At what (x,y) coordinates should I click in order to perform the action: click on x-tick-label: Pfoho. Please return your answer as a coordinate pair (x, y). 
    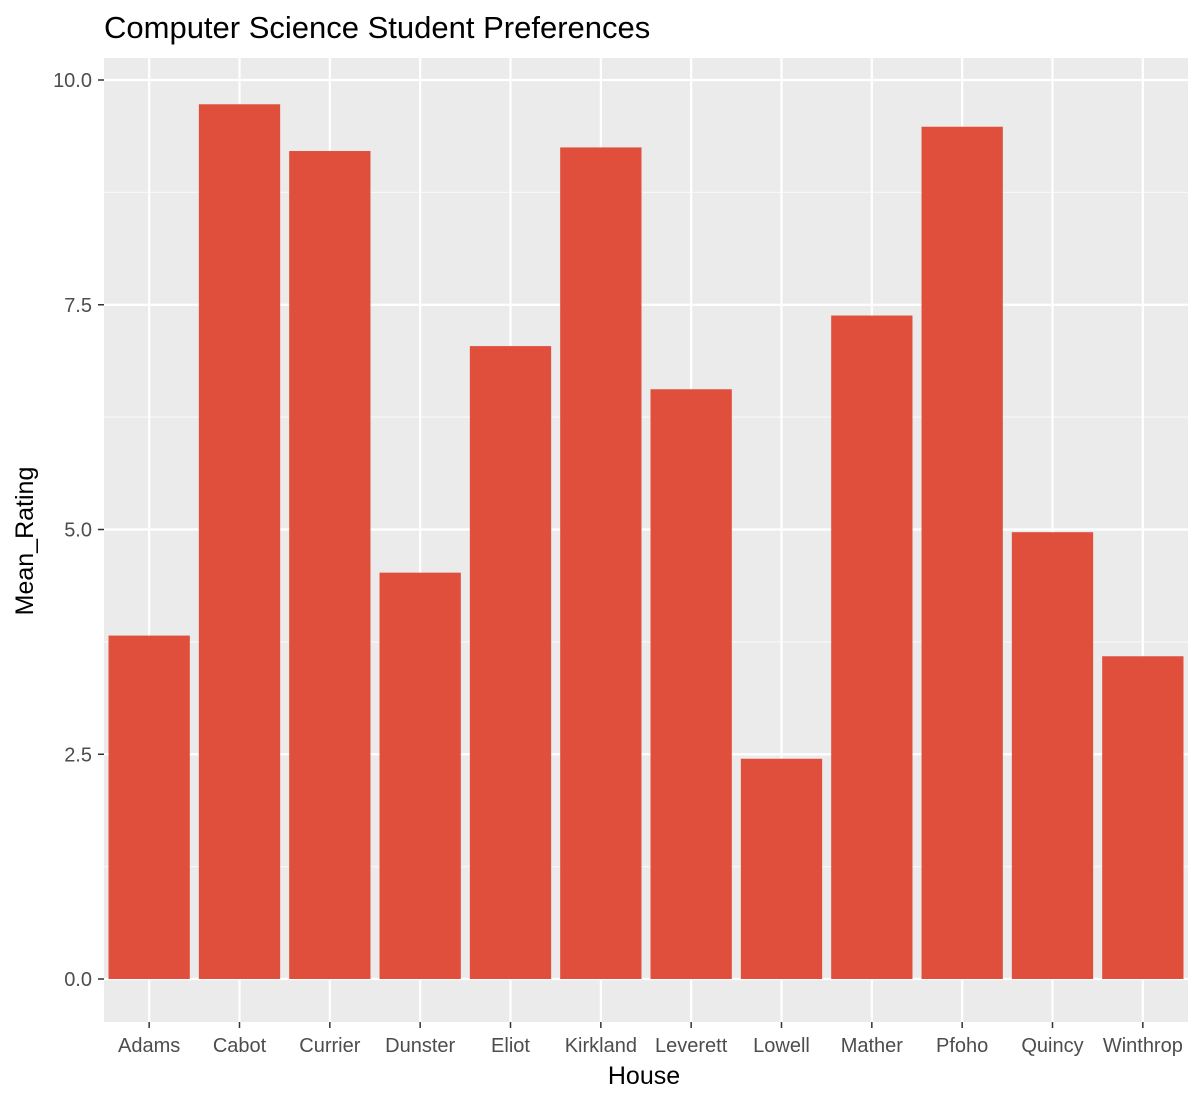
    Looking at the image, I should click on (962, 1046).